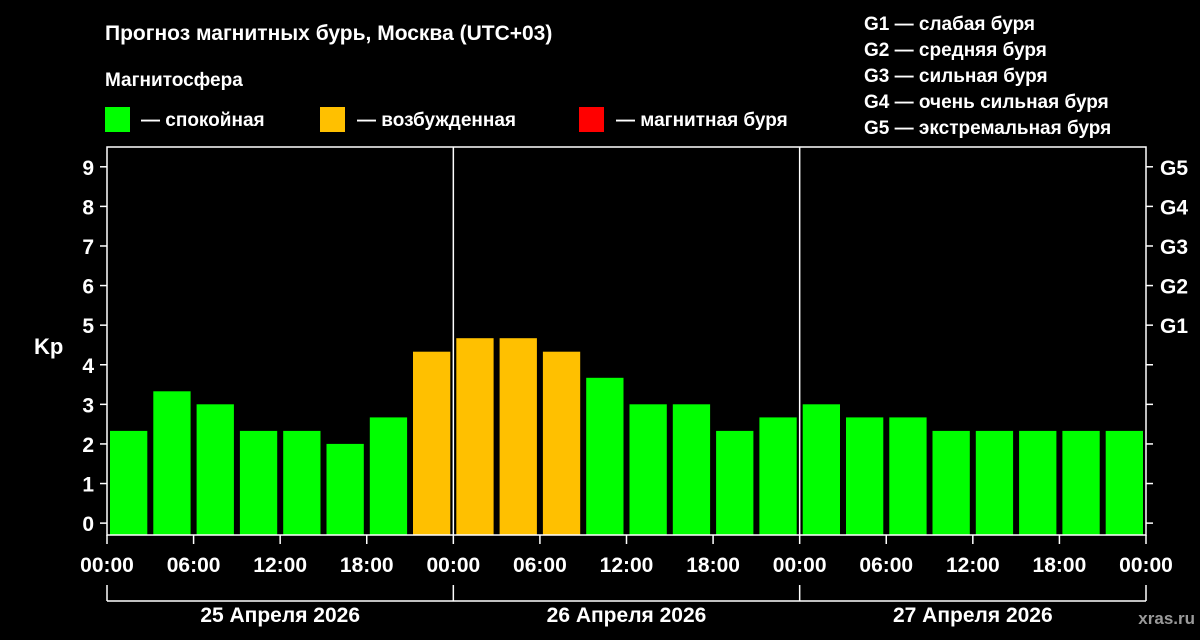 The width and height of the screenshot is (1200, 640). Describe the element at coordinates (955, 50) in the screenshot. I see `storm-scale-g2: G2 — средняя буря` at that location.